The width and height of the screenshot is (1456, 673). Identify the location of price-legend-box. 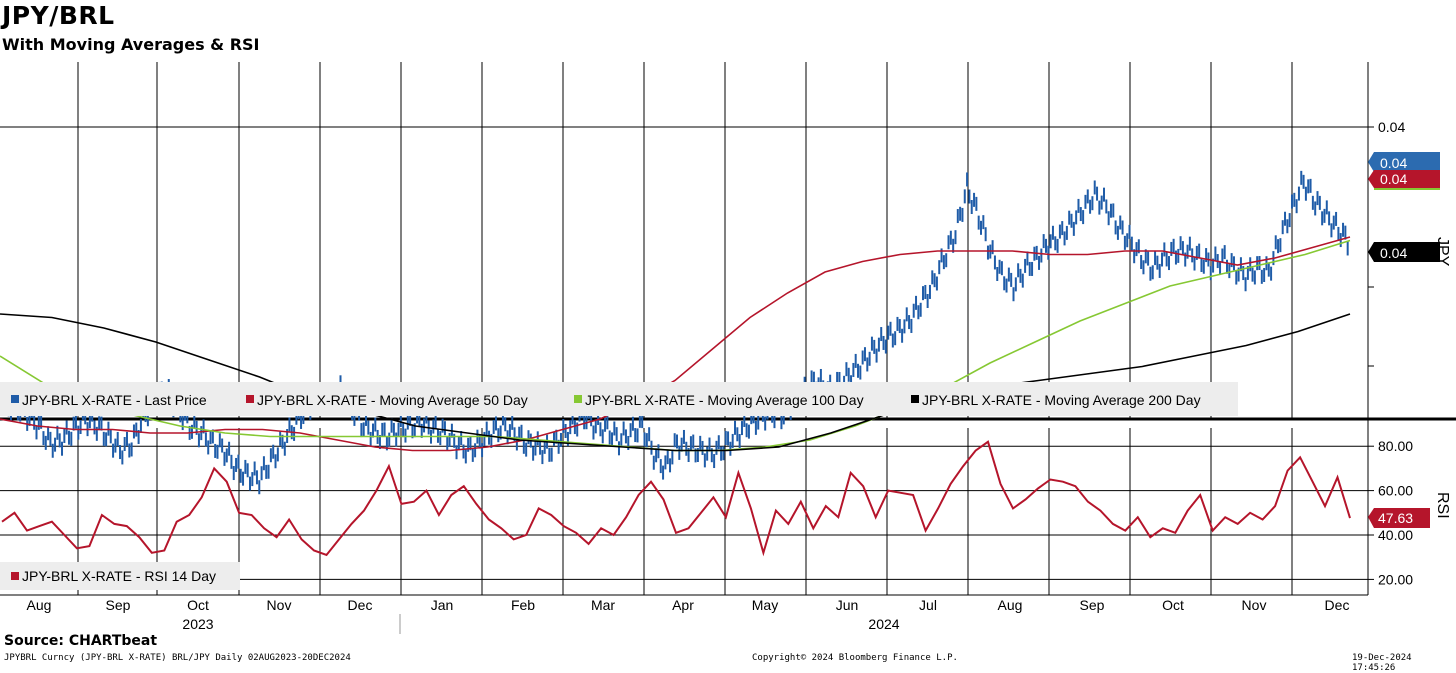
(619, 399).